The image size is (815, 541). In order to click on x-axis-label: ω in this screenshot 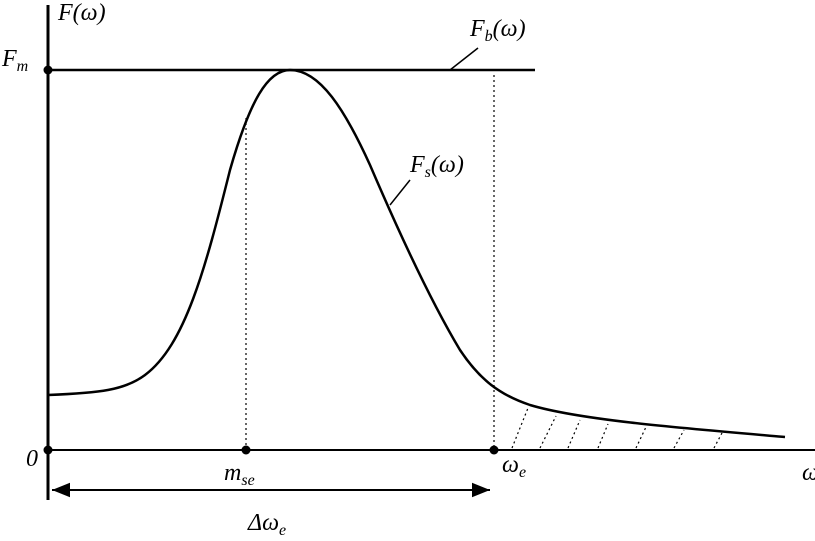, I will do `click(808, 473)`.